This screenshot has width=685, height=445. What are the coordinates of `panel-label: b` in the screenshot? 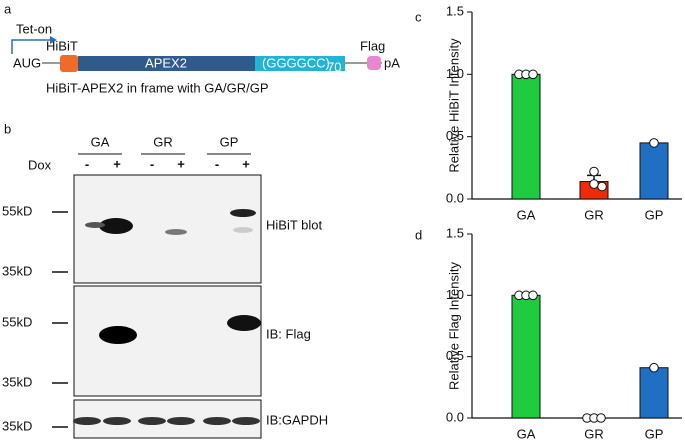 It's located at (7, 128).